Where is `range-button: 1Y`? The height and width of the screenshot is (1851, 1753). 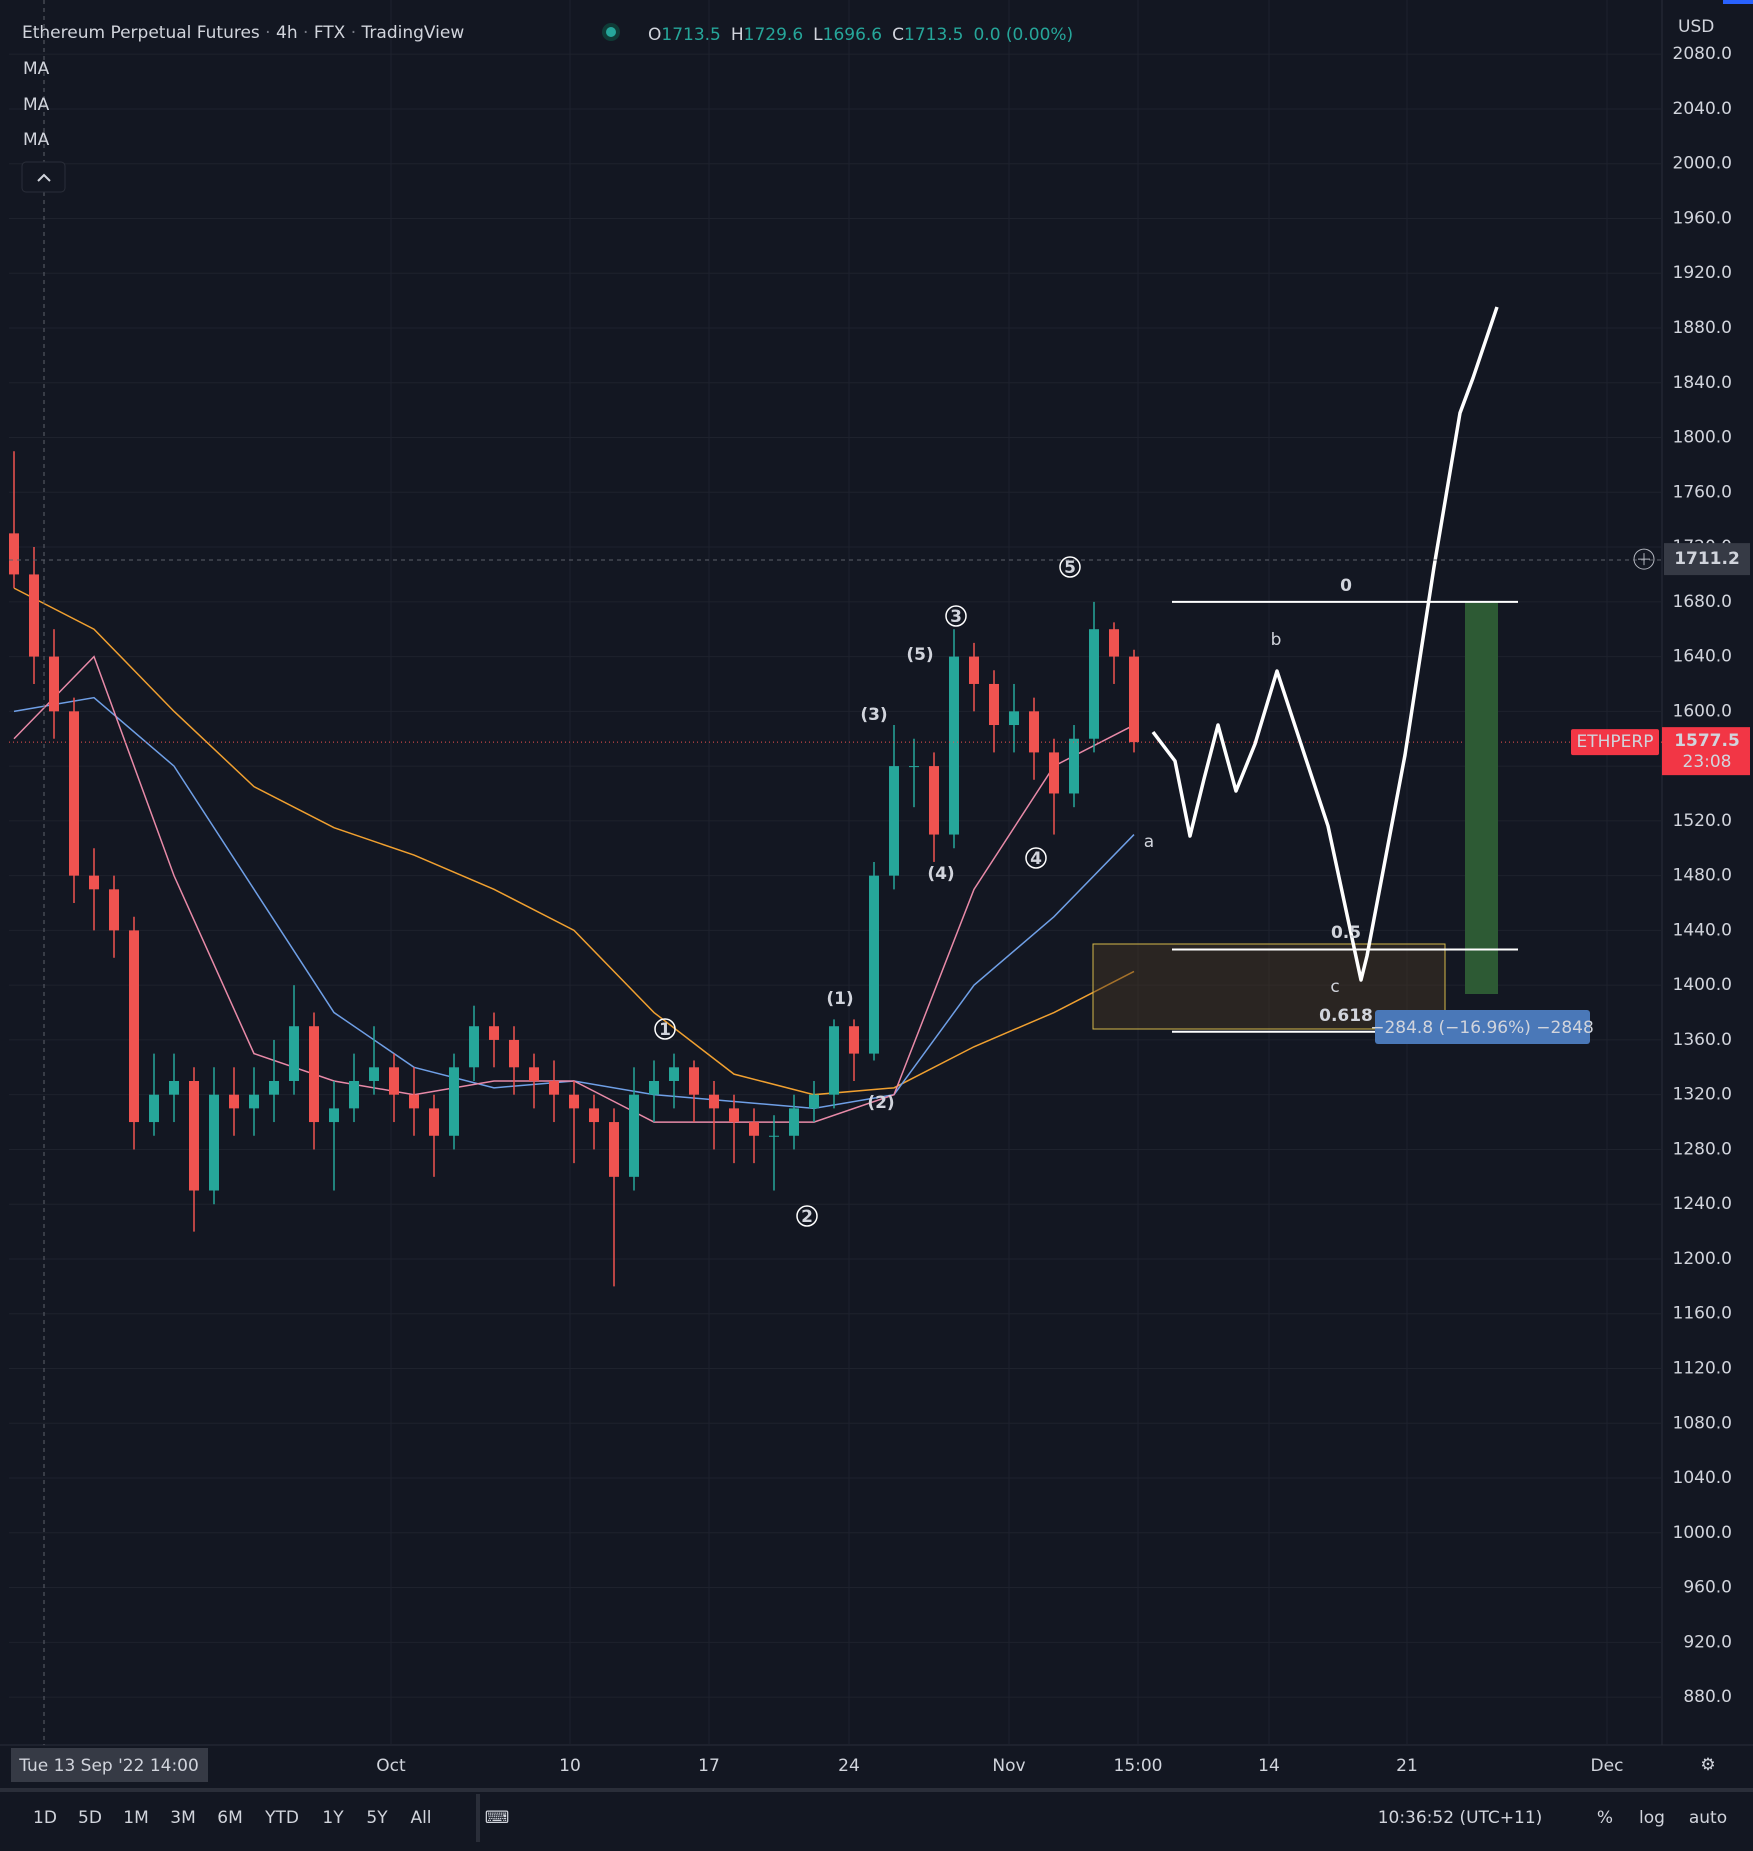 range-button: 1Y is located at coordinates (333, 1818).